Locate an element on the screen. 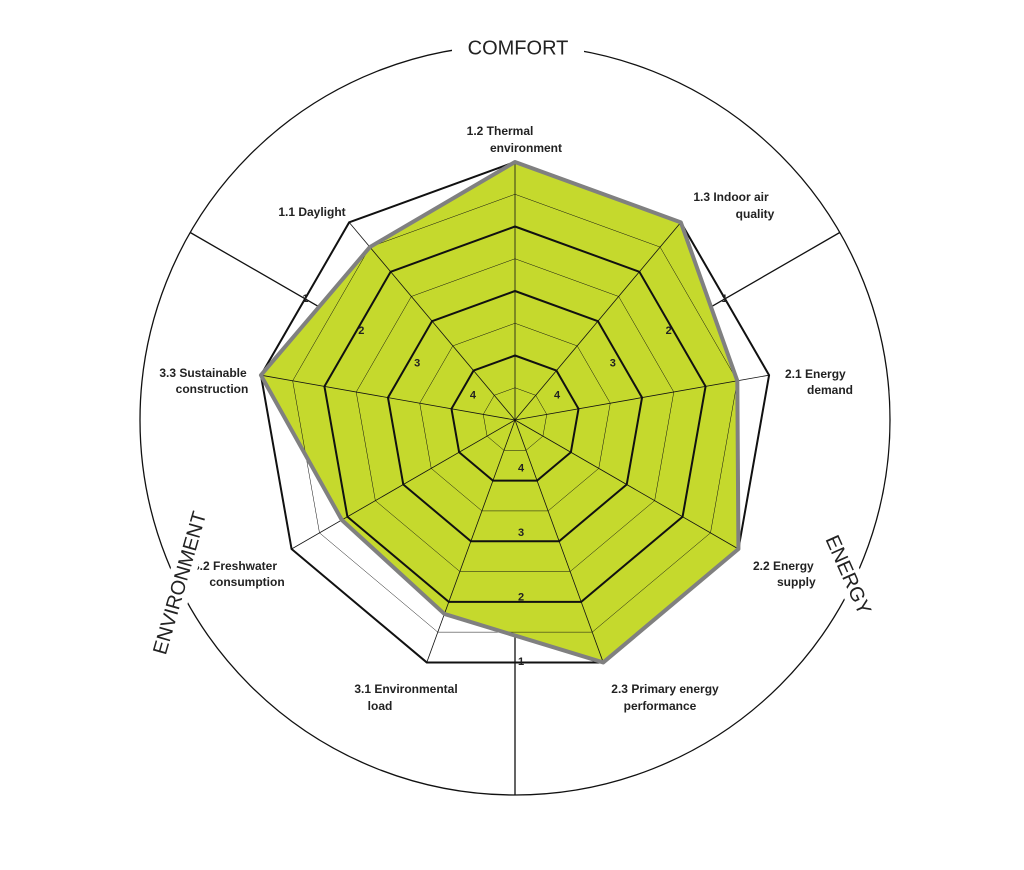  sector-label: COMFORT is located at coordinates (518, 48).